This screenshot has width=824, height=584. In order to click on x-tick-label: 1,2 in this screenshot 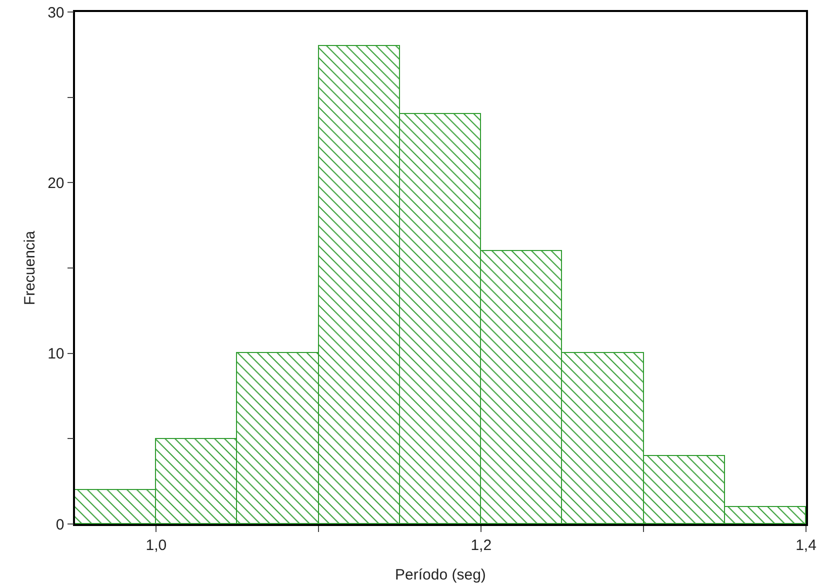, I will do `click(481, 545)`.